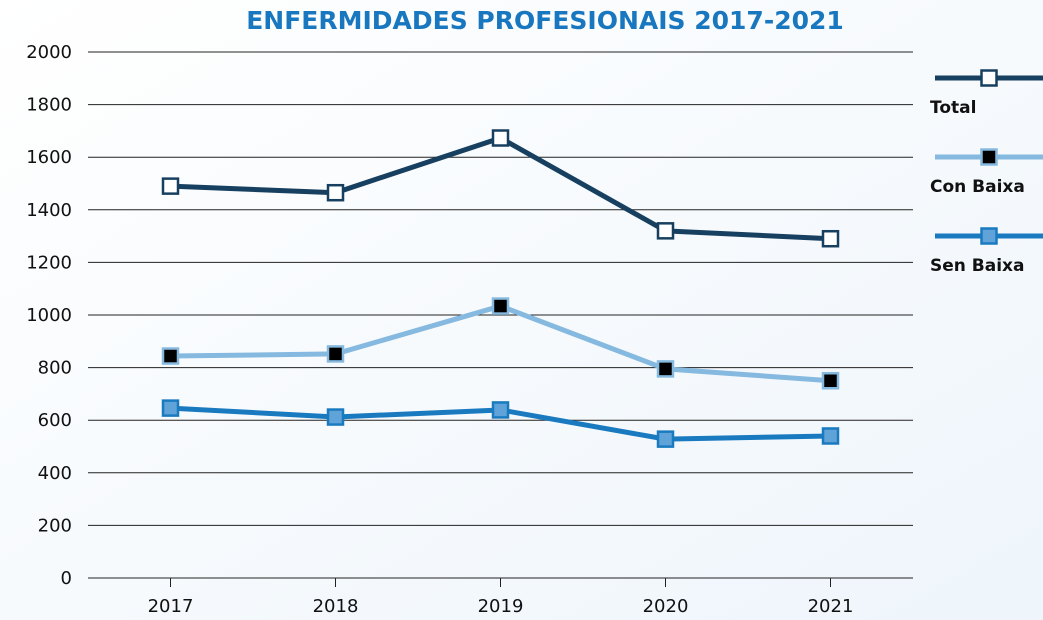  What do you see at coordinates (49, 52) in the screenshot?
I see `y-tick-label: 2000` at bounding box center [49, 52].